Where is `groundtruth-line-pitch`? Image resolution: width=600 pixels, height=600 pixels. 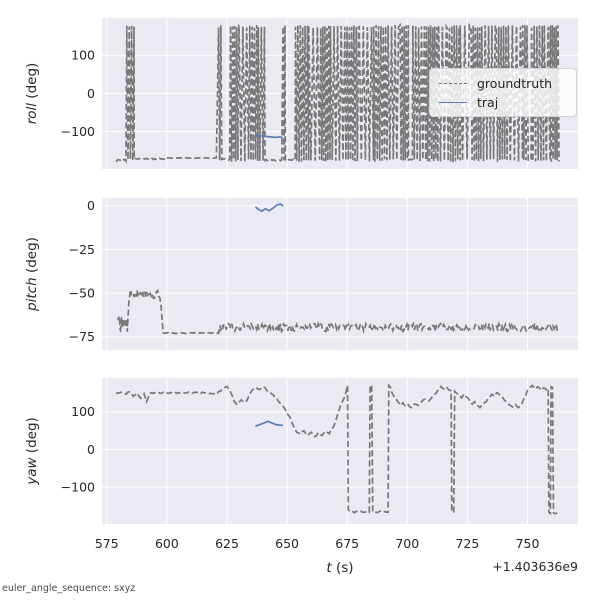
groundtruth-line-pitch is located at coordinates (338, 311).